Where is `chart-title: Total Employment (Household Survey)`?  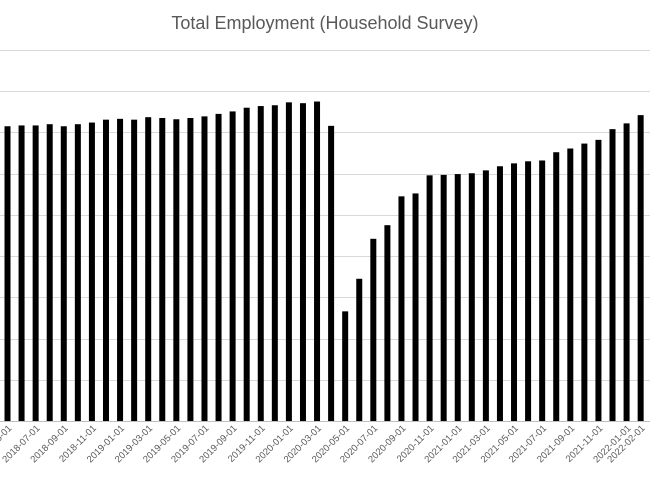 chart-title: Total Employment (Household Survey) is located at coordinates (324, 23).